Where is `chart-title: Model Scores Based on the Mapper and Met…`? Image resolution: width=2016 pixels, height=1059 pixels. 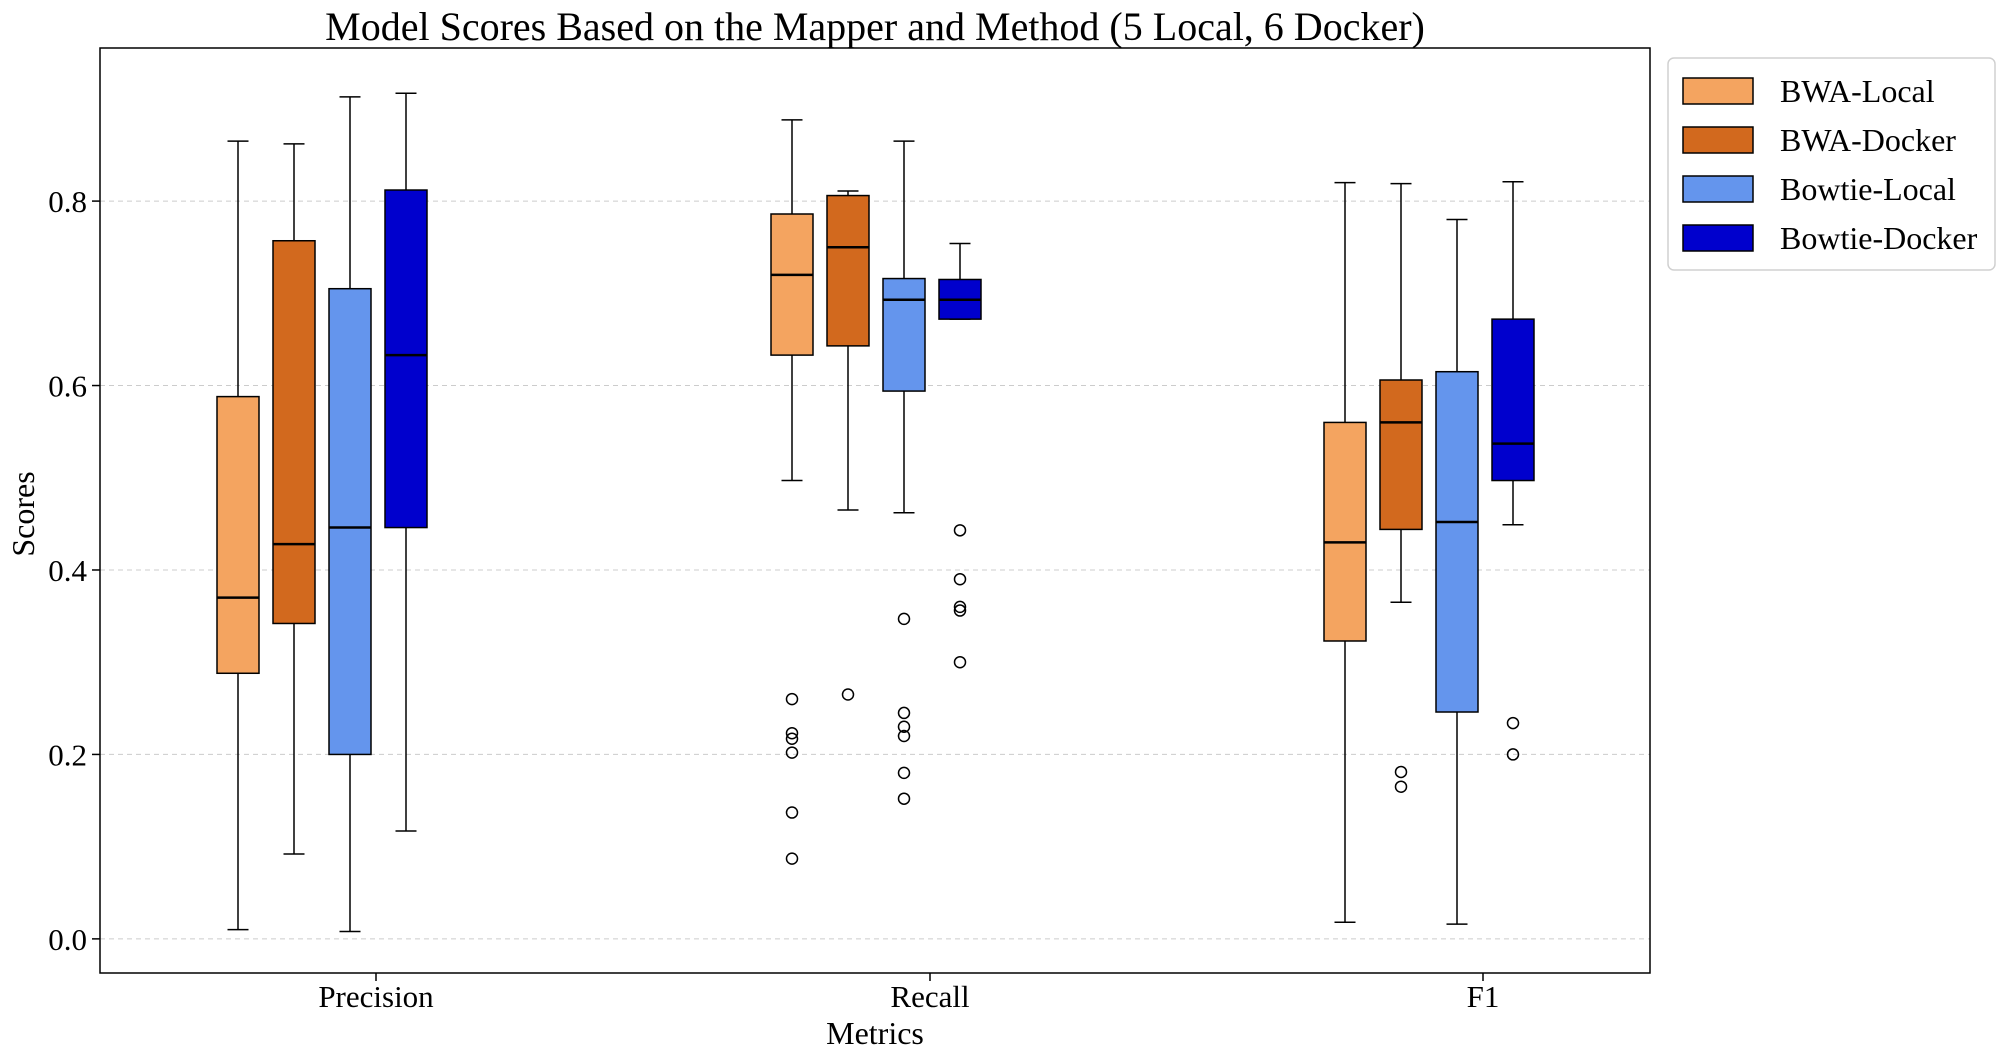 chart-title: Model Scores Based on the Mapper and Met… is located at coordinates (875, 26).